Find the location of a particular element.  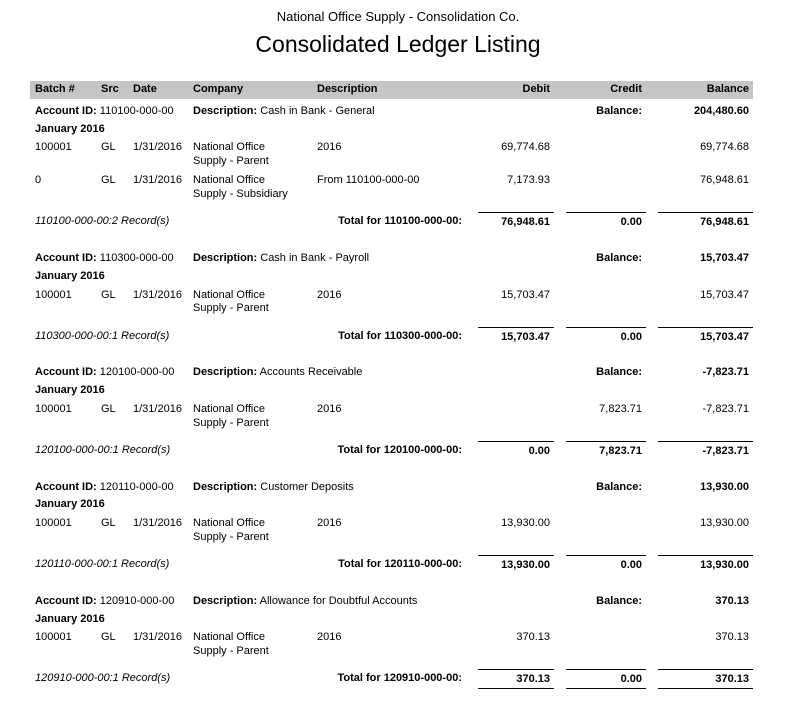

account-description-value: Cash in Bank - Payroll is located at coordinates (315, 258).